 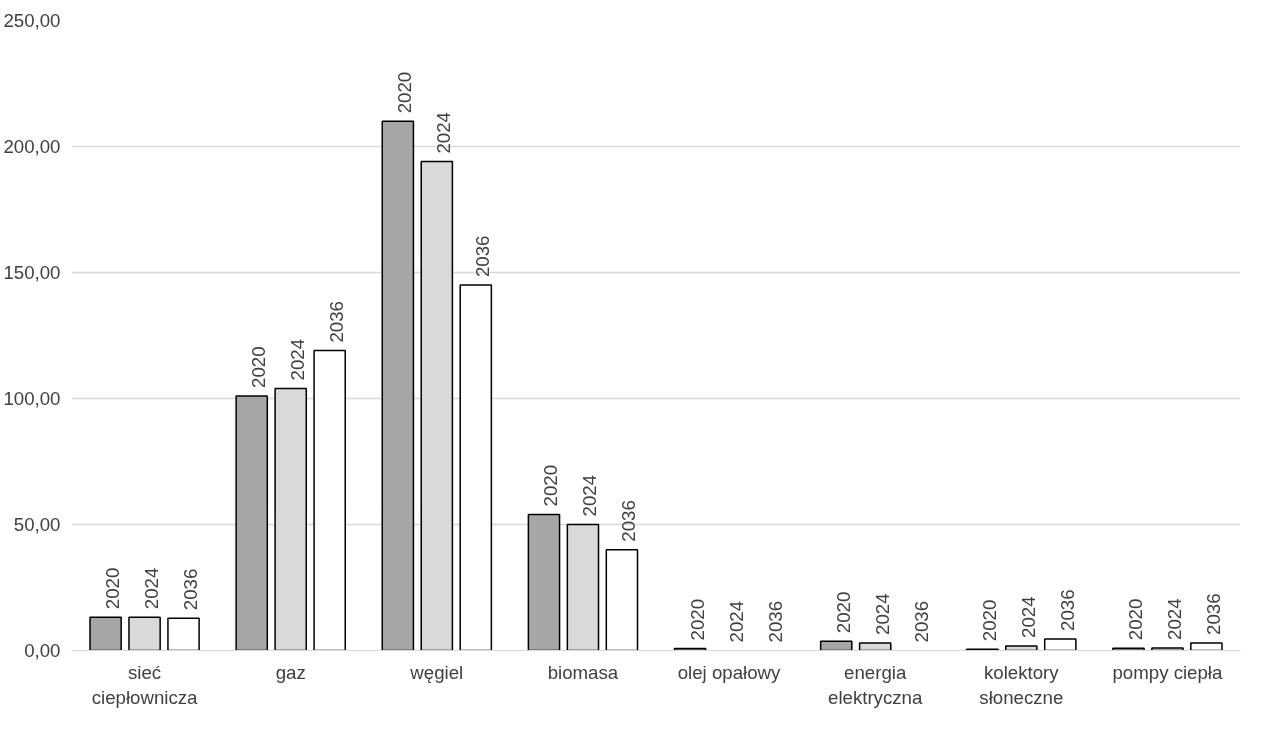 I want to click on y-tick-label: 100,00, so click(x=32, y=398).